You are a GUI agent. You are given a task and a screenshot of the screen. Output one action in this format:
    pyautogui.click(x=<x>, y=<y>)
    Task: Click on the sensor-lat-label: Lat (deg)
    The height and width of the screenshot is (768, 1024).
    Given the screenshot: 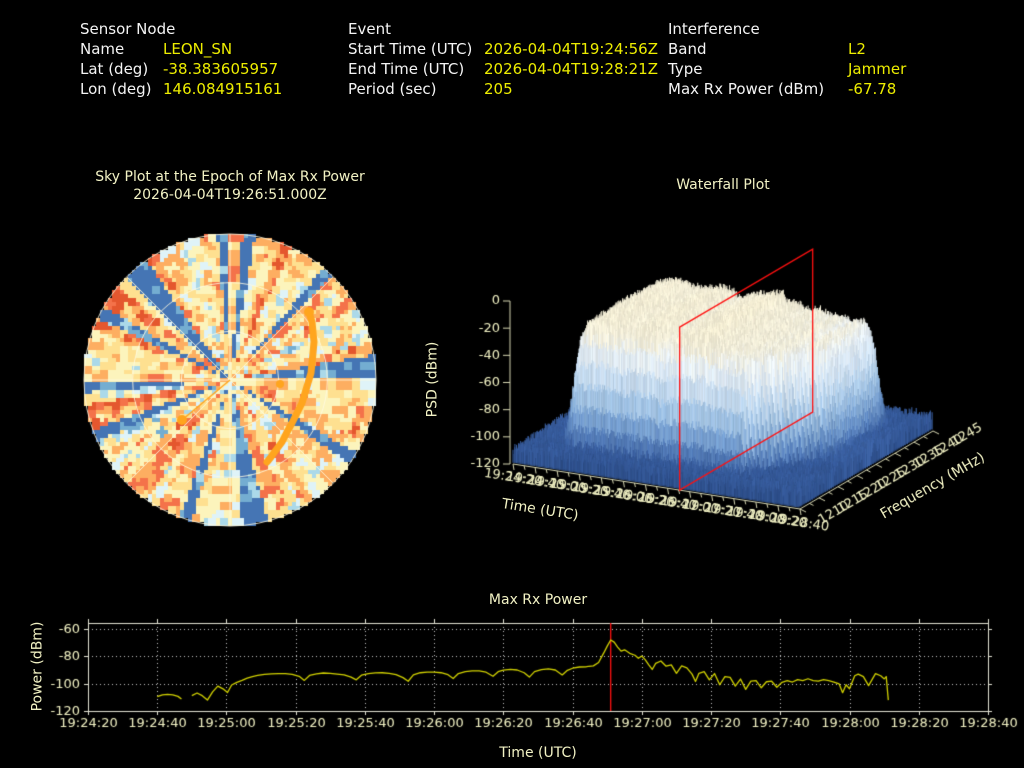 What is the action you would take?
    pyautogui.click(x=114, y=69)
    